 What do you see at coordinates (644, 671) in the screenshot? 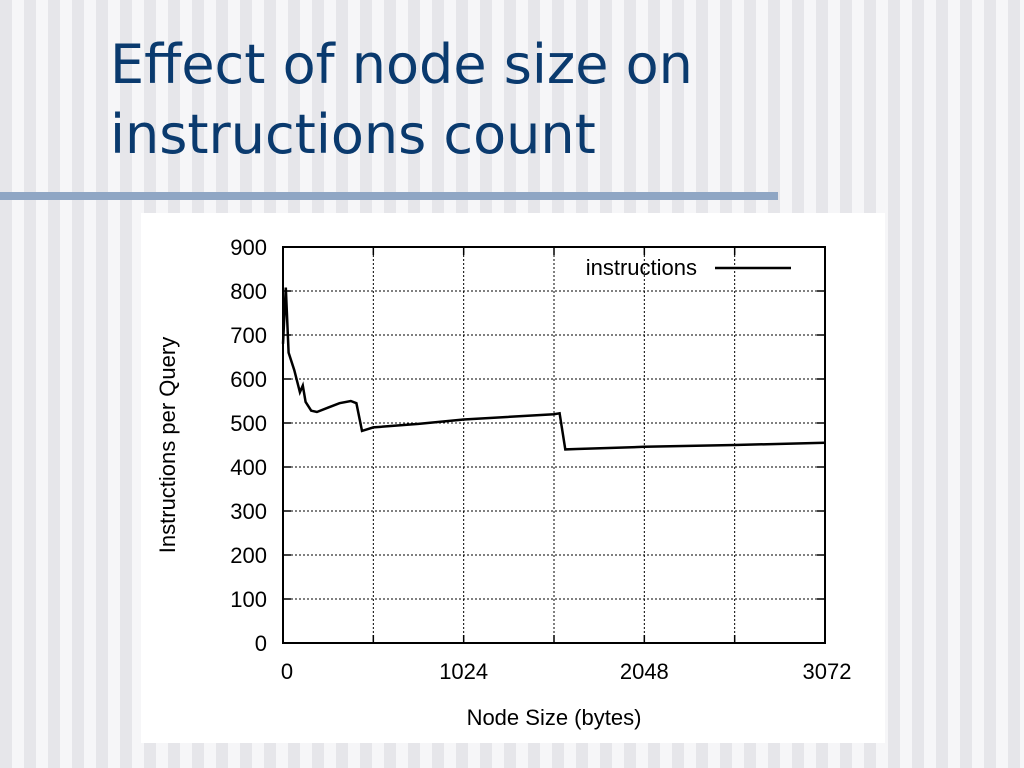
I see `x-tick-label: 2048` at bounding box center [644, 671].